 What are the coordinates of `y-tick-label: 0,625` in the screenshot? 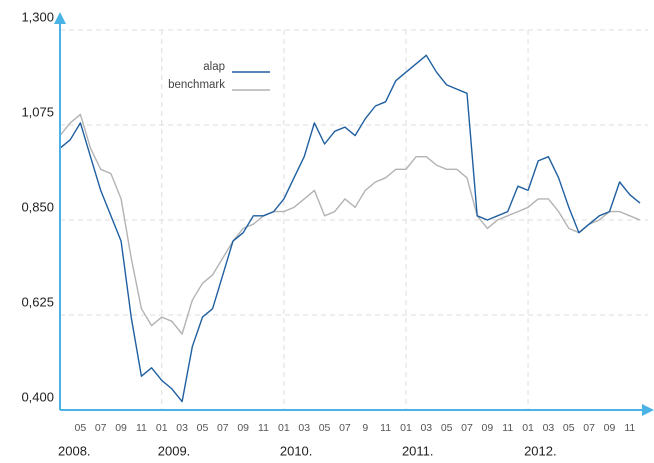 It's located at (37, 301).